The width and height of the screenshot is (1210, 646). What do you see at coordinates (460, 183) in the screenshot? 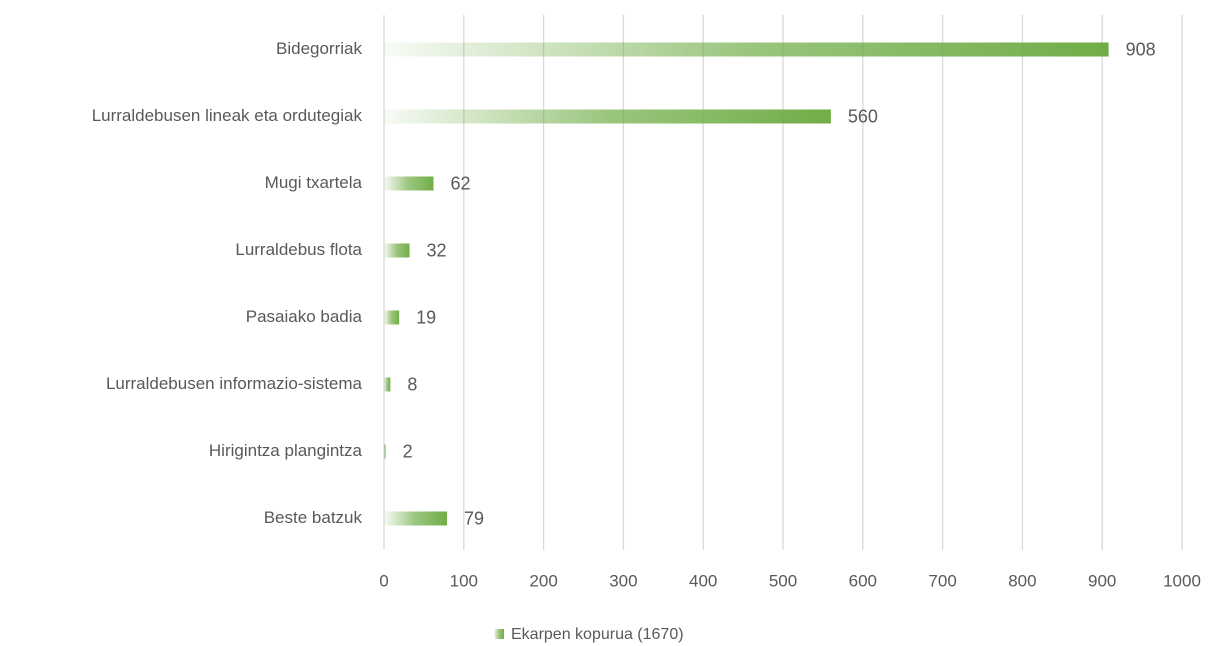
I see `data-label: 62` at bounding box center [460, 183].